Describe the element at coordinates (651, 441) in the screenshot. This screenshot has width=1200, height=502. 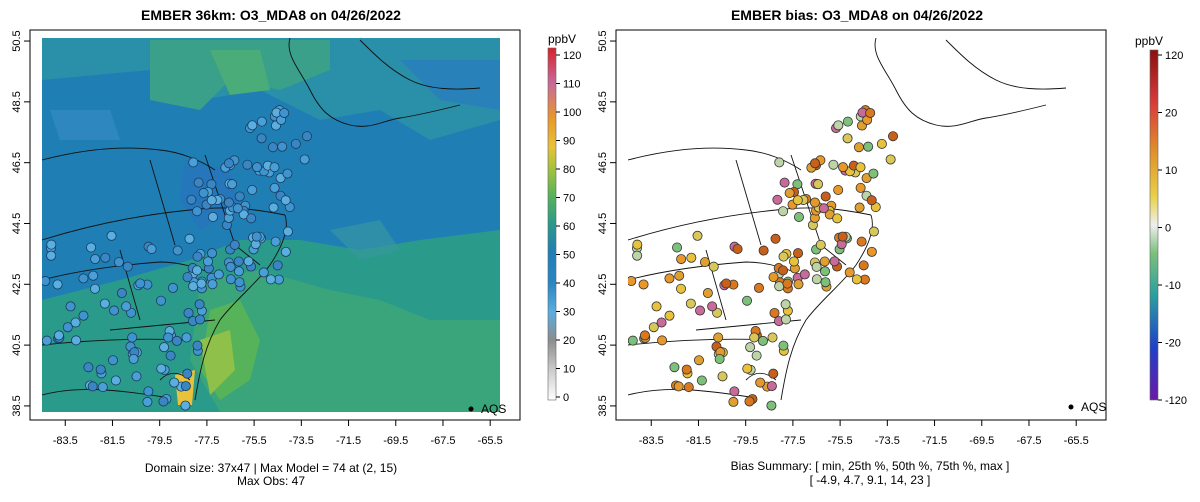
I see `x-tick-label: -83.5` at that location.